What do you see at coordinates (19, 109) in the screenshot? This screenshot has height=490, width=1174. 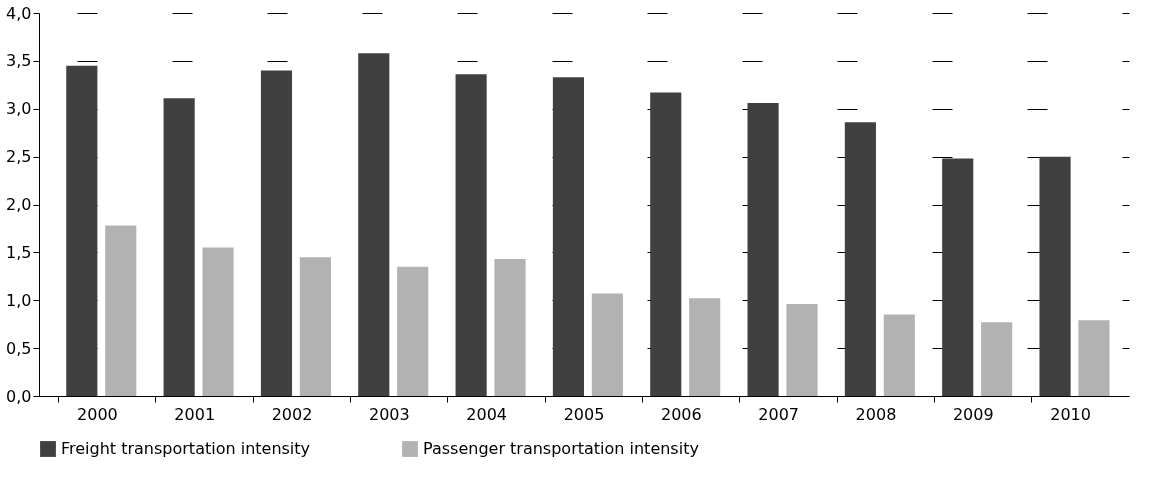 I see `y-tick-label: 3,0` at bounding box center [19, 109].